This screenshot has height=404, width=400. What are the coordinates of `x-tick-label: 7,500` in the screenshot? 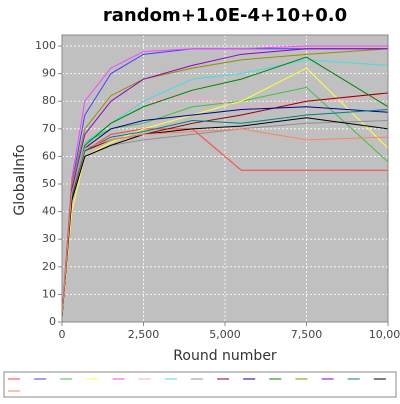 It's located at (307, 334).